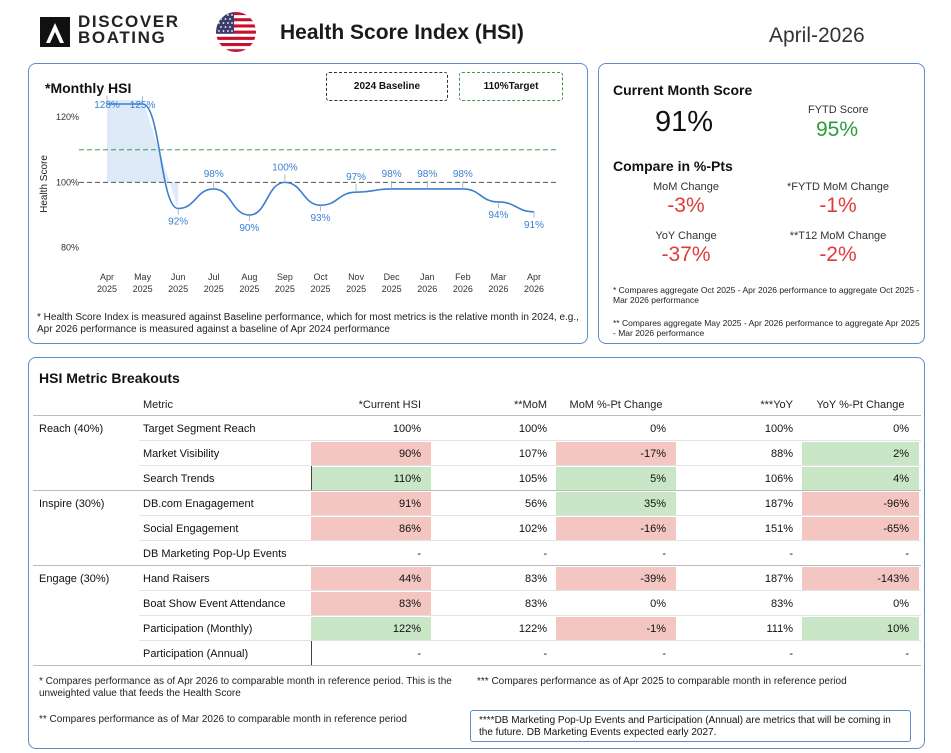 Image resolution: width=951 pixels, height=753 pixels. What do you see at coordinates (44, 184) in the screenshot?
I see `y-axis-label: Health Score` at bounding box center [44, 184].